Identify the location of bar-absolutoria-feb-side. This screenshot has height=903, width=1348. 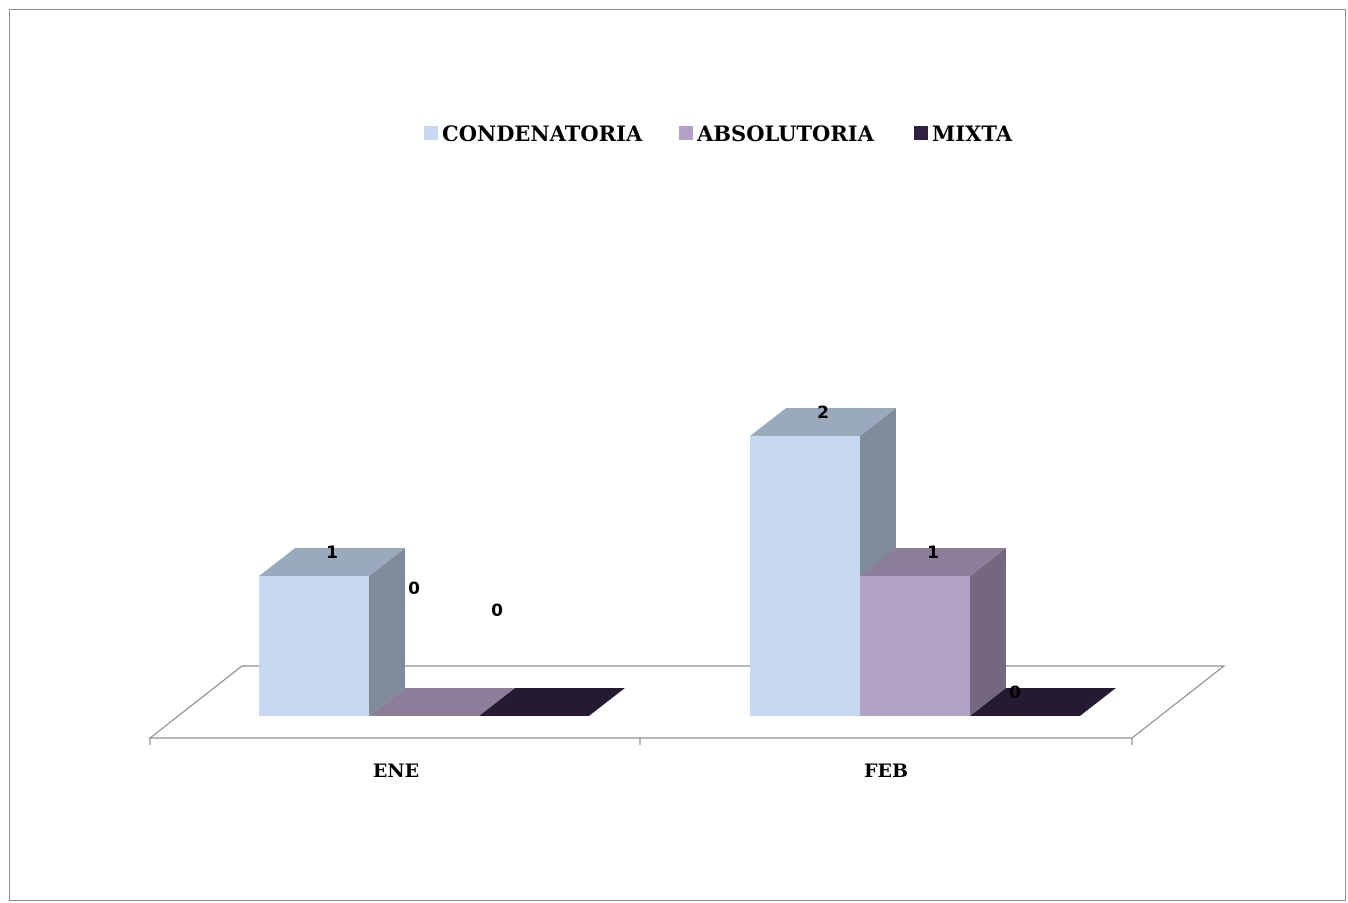
(988, 632).